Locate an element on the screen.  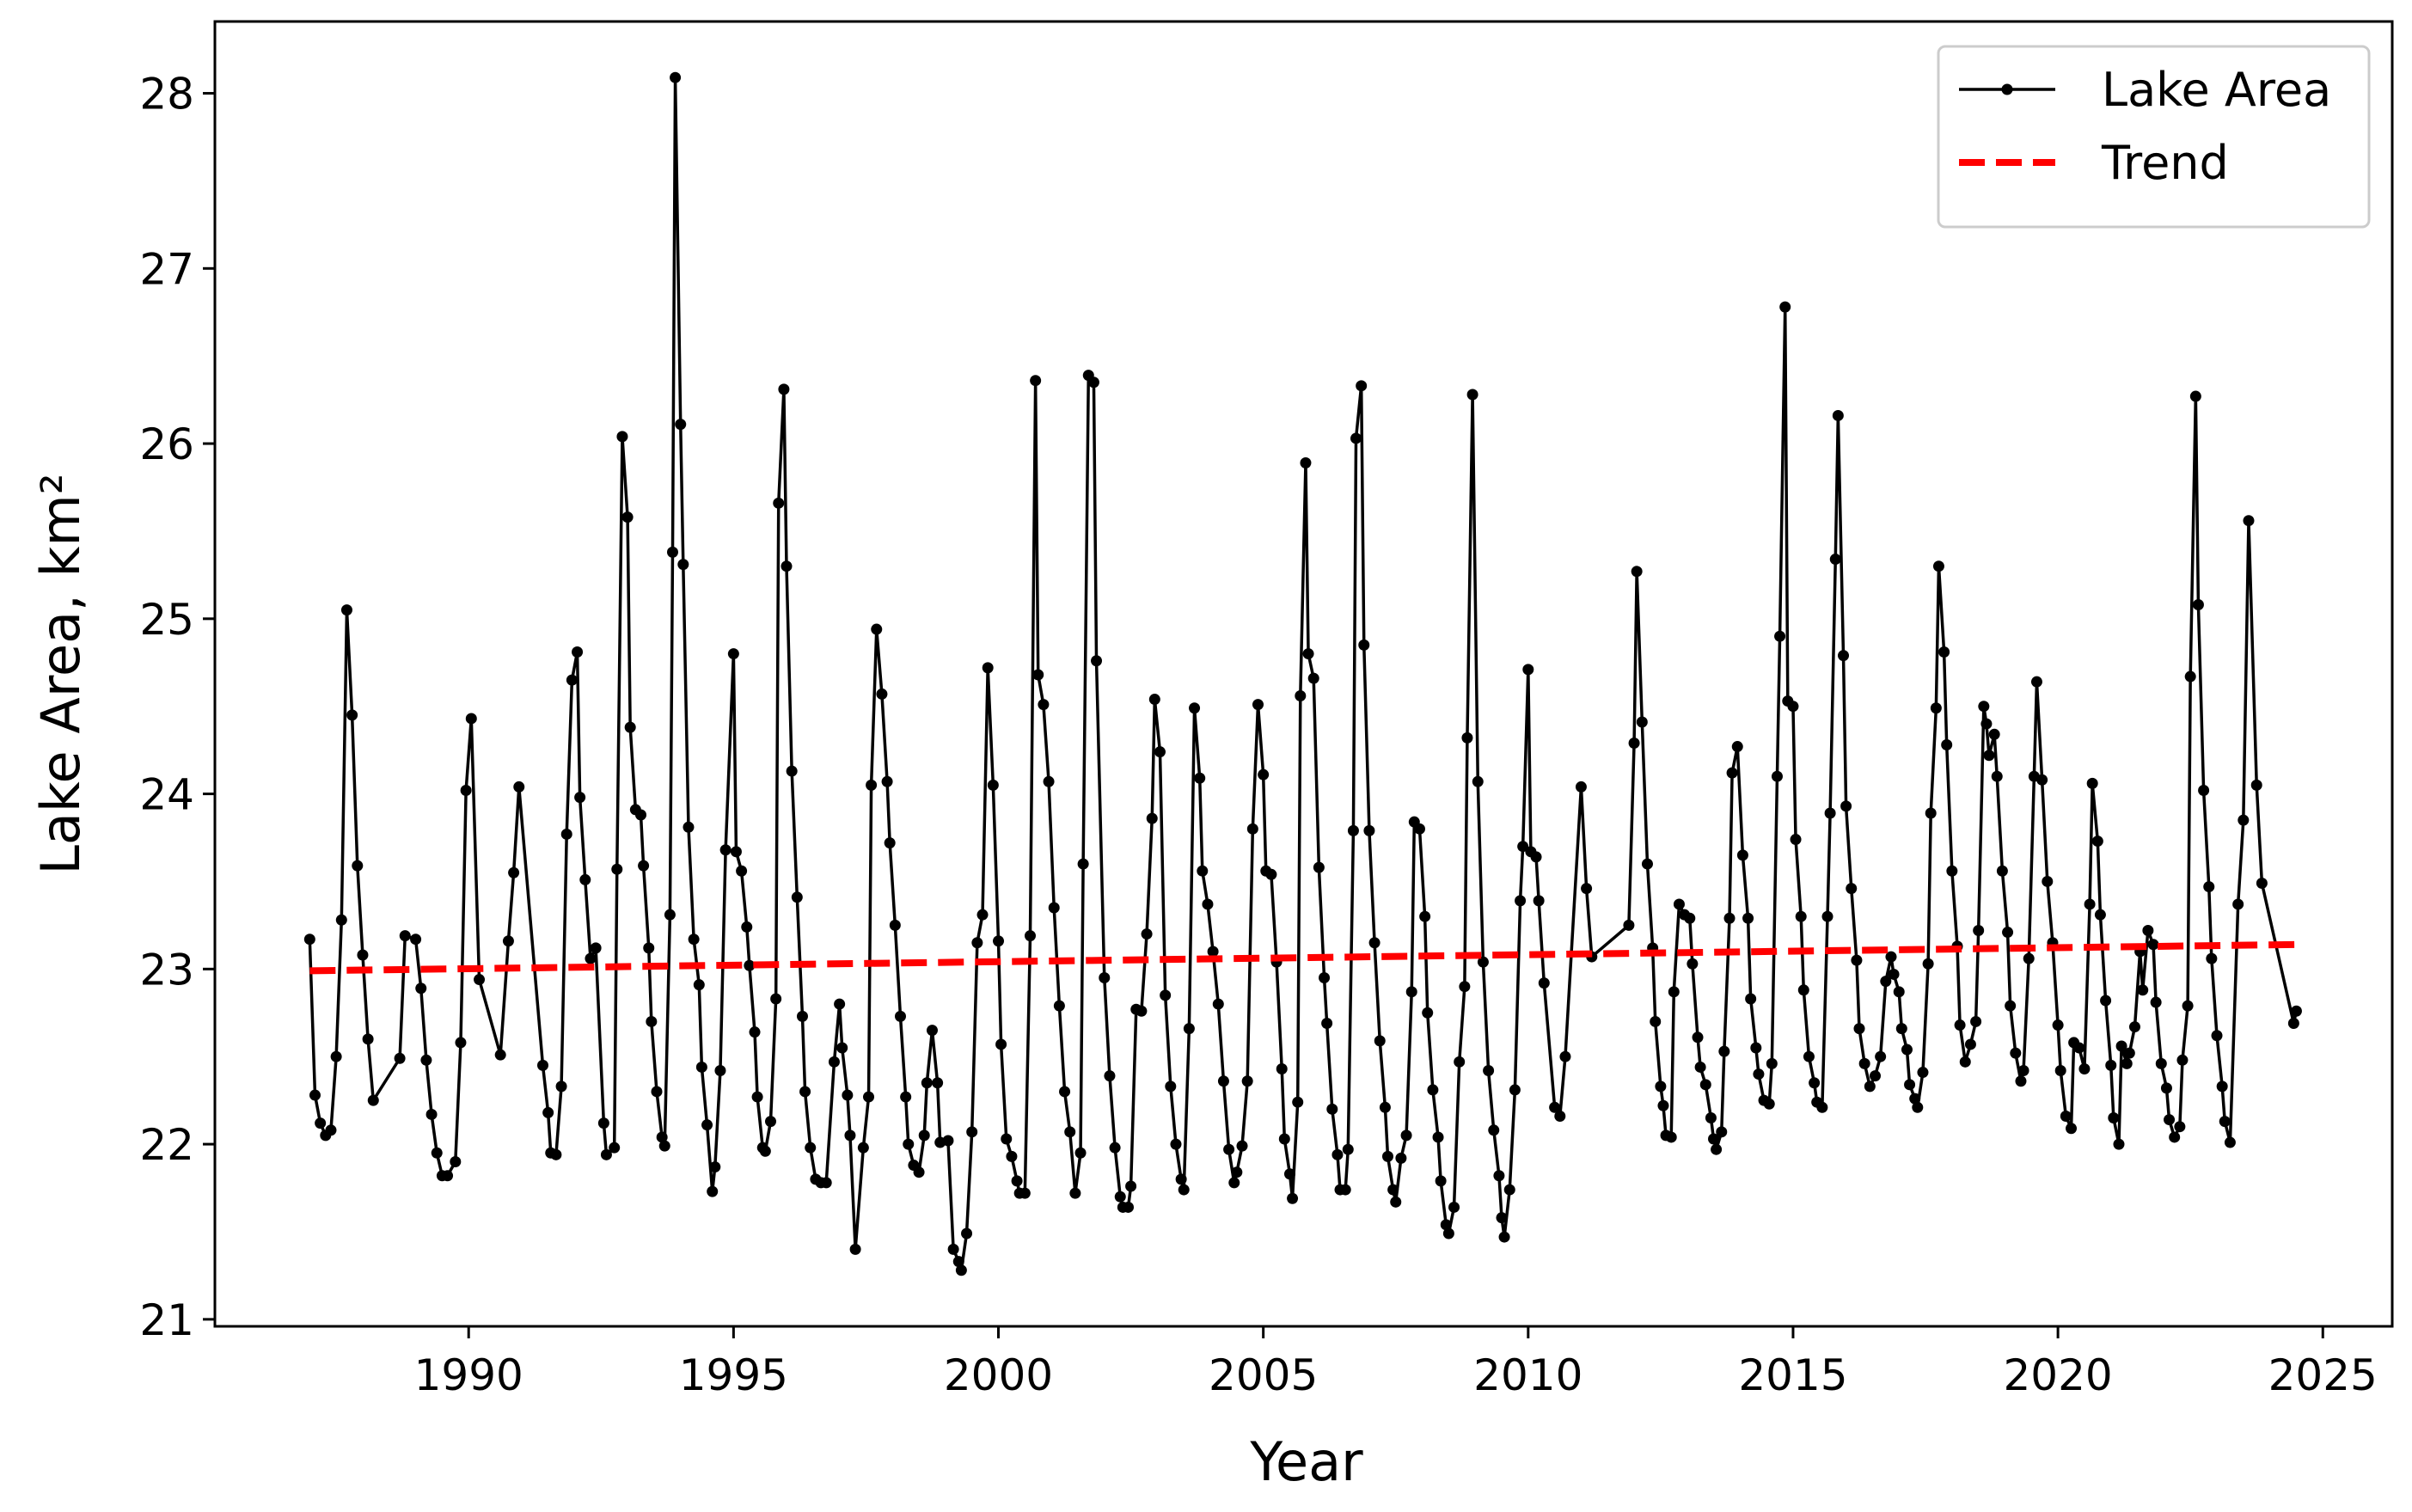
x-tick-label: 2005 is located at coordinates (1263, 1375).